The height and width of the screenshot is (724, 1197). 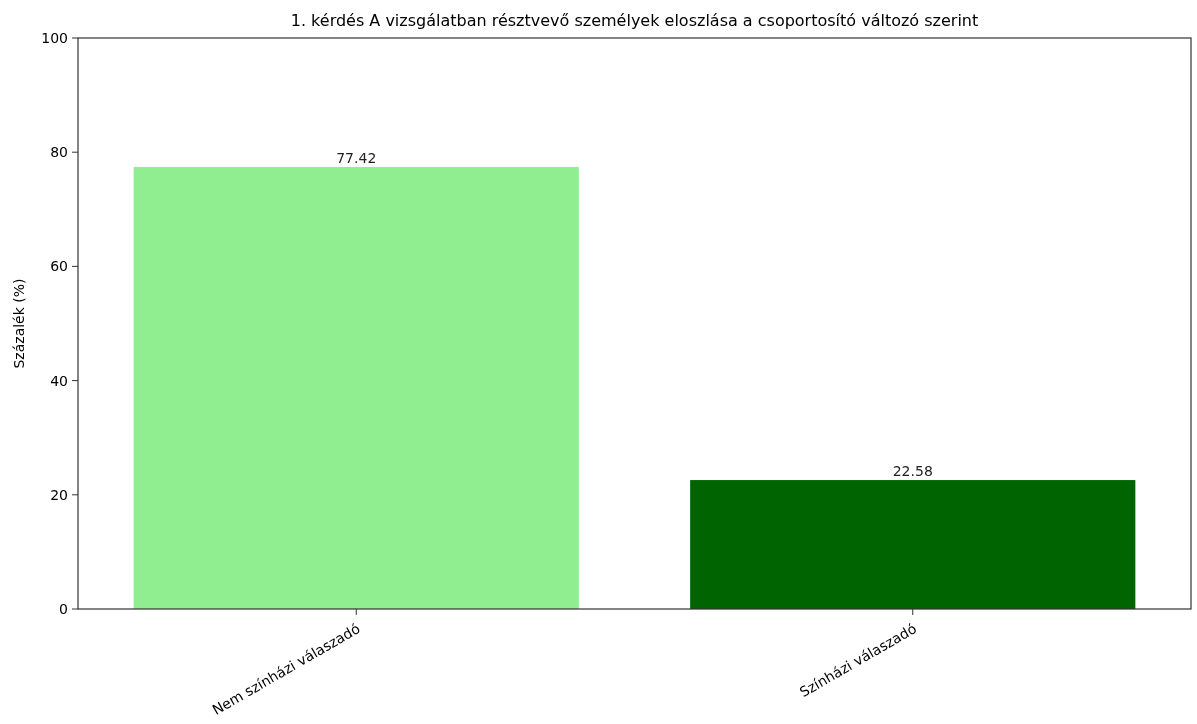 I want to click on y-tick-label: 60, so click(x=59, y=266).